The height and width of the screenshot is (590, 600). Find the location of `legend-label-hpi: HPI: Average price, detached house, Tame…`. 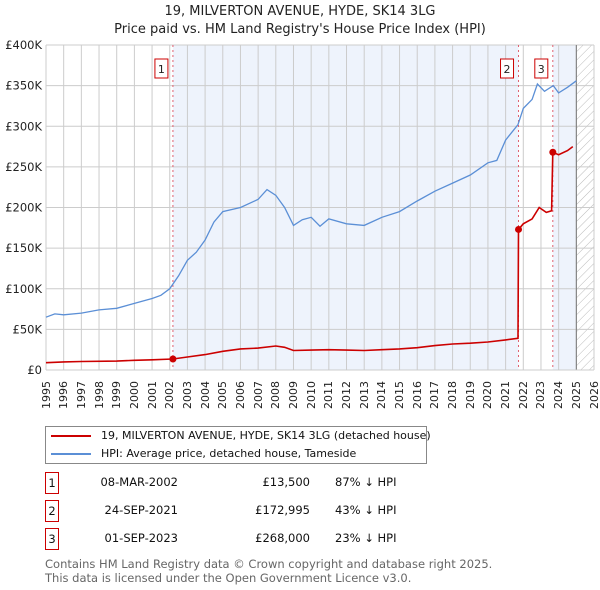

legend-label-hpi: HPI: Average price, detached house, Tame… is located at coordinates (229, 453).